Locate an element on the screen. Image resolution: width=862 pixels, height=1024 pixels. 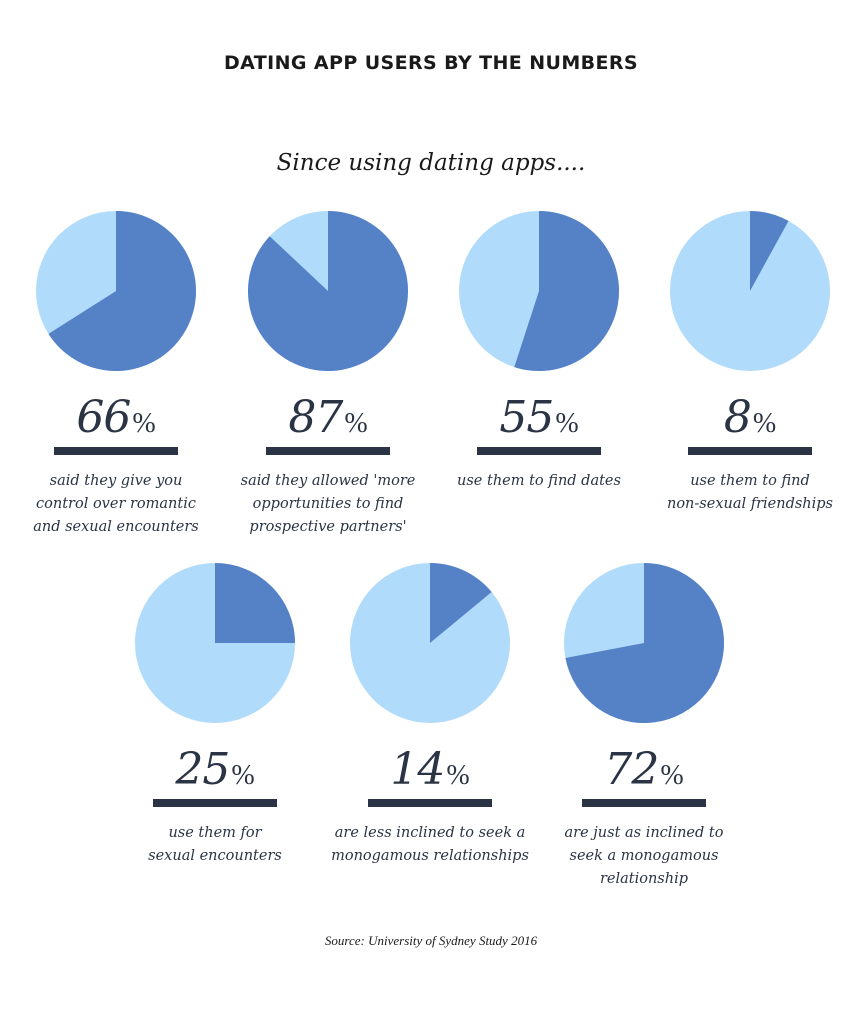
stat-value: 14% is located at coordinates (430, 769).